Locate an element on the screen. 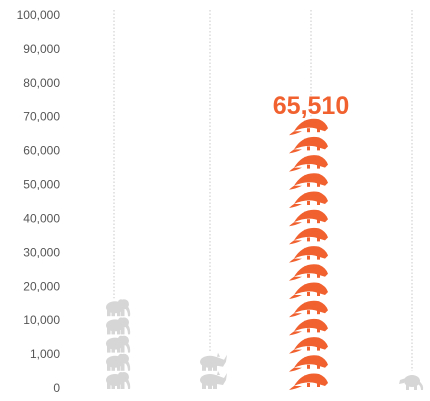  value-label: 65,510 is located at coordinates (311, 106).